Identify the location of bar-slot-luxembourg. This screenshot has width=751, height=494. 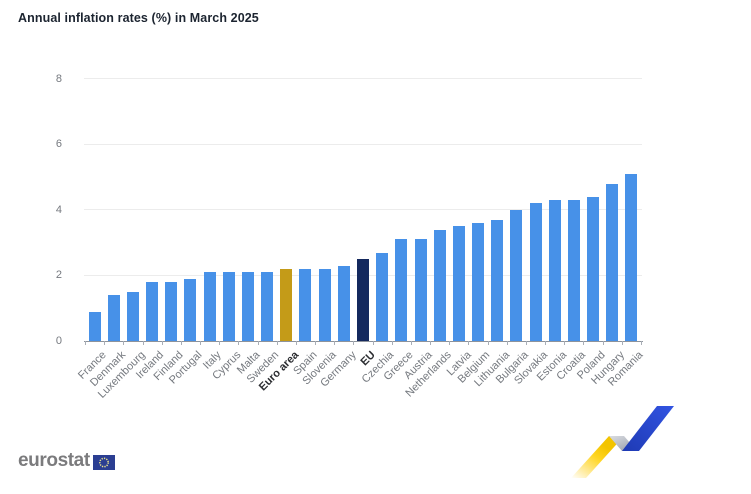
(132, 210).